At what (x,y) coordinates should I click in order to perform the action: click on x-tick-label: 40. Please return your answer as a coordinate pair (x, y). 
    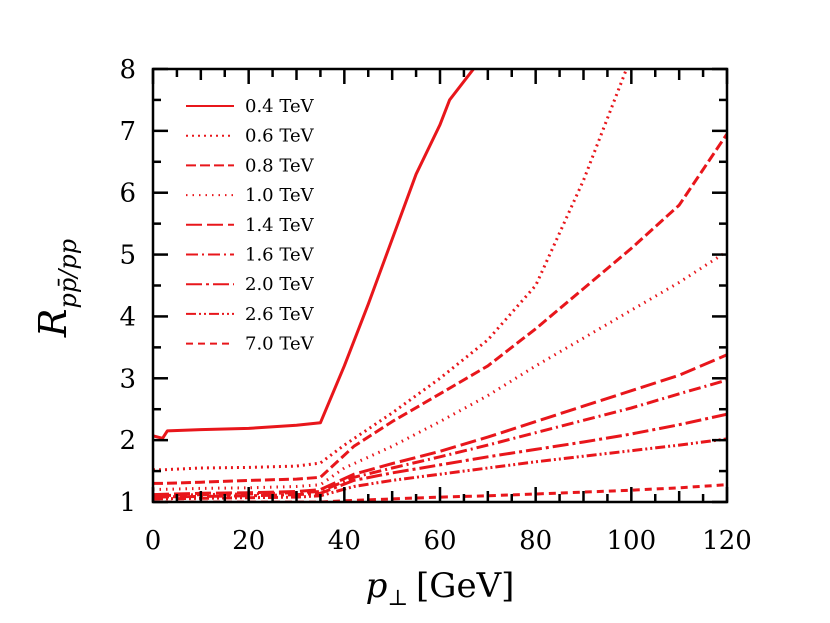
    Looking at the image, I should click on (344, 541).